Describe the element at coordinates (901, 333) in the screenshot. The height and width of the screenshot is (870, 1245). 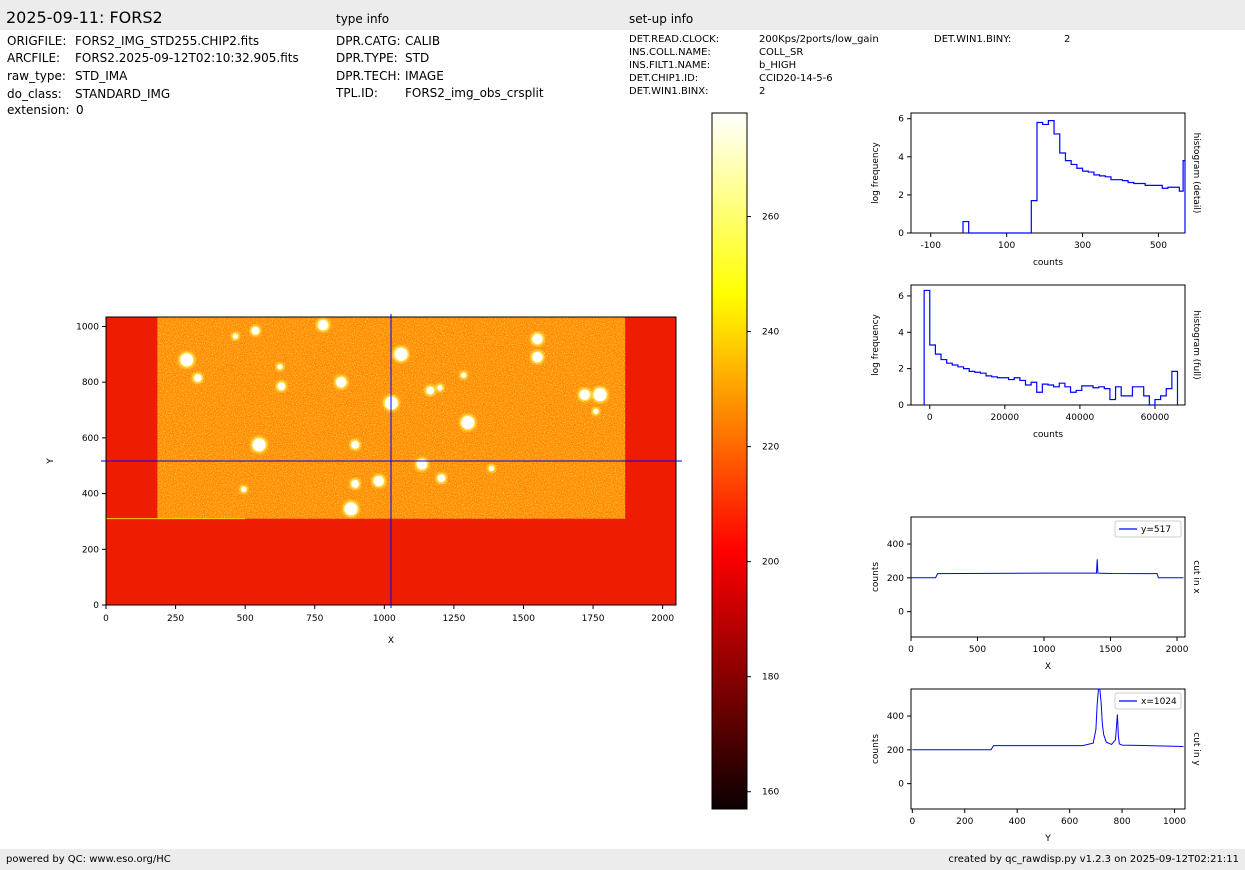
I see `y-tick-label: 4` at that location.